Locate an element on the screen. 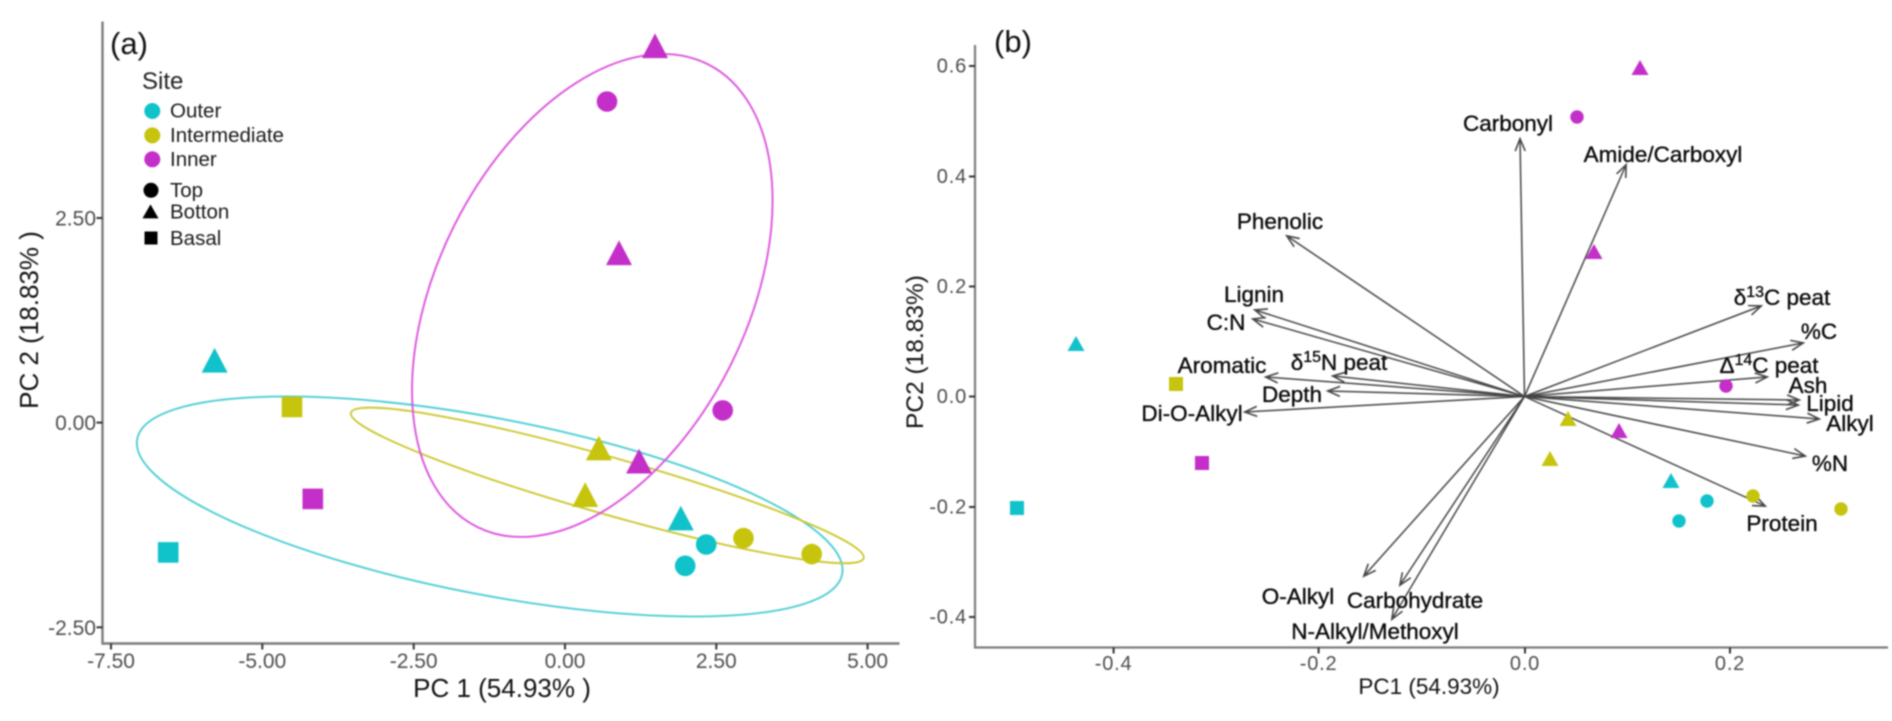 The image size is (1892, 721). svg-text: -7.50 is located at coordinates (111, 661).